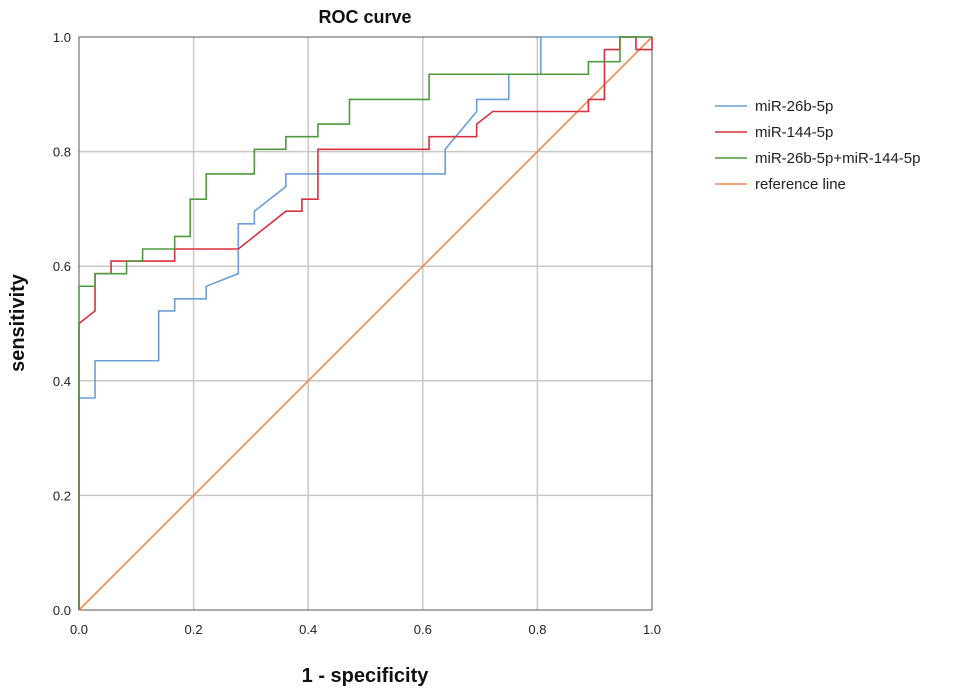 This screenshot has width=975, height=693. Describe the element at coordinates (423, 629) in the screenshot. I see `x-tick-label: 0.6` at that location.